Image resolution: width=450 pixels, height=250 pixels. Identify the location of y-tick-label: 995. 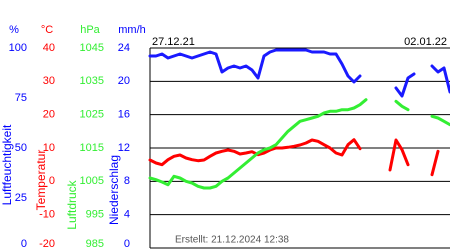
(95, 215).